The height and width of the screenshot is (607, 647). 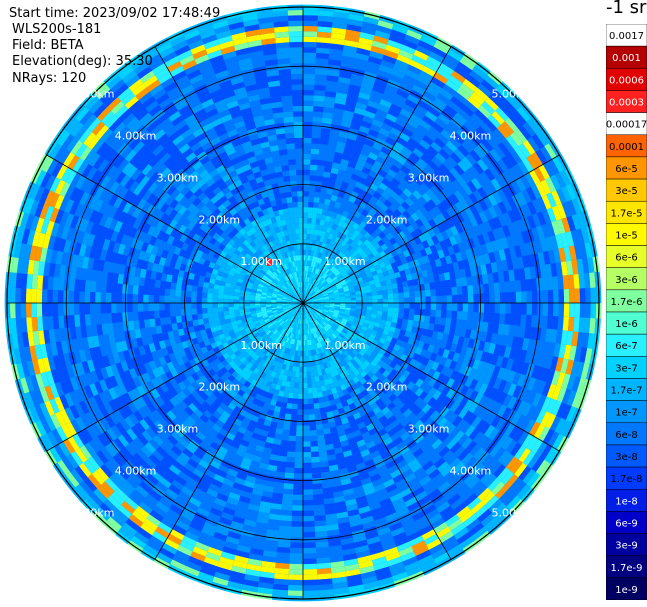 I want to click on colorbar-label-25: 1e-9, so click(x=626, y=590).